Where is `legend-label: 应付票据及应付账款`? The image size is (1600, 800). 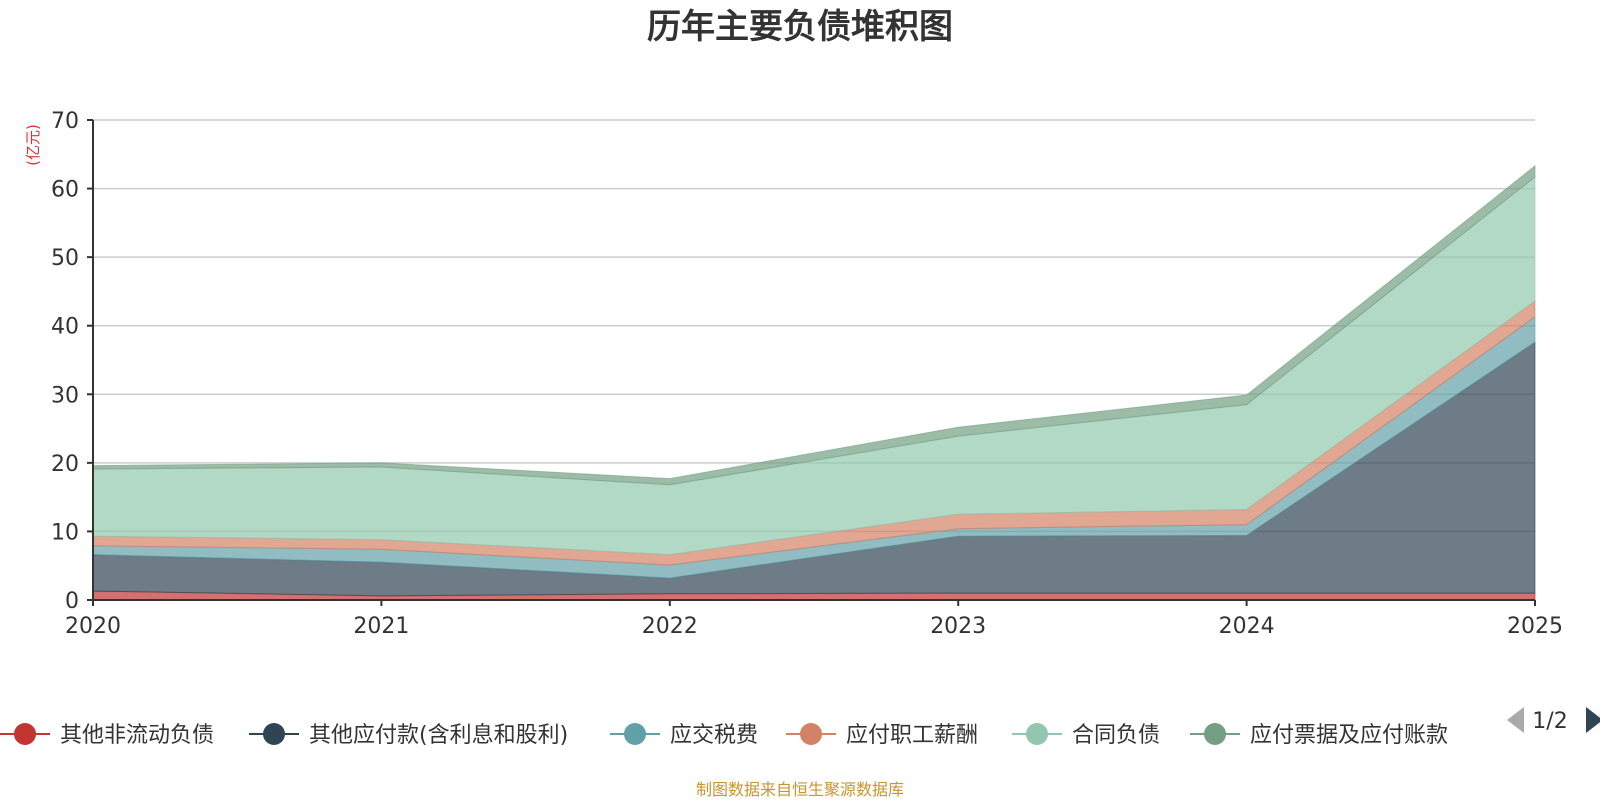 legend-label: 应付票据及应付账款 is located at coordinates (1349, 735).